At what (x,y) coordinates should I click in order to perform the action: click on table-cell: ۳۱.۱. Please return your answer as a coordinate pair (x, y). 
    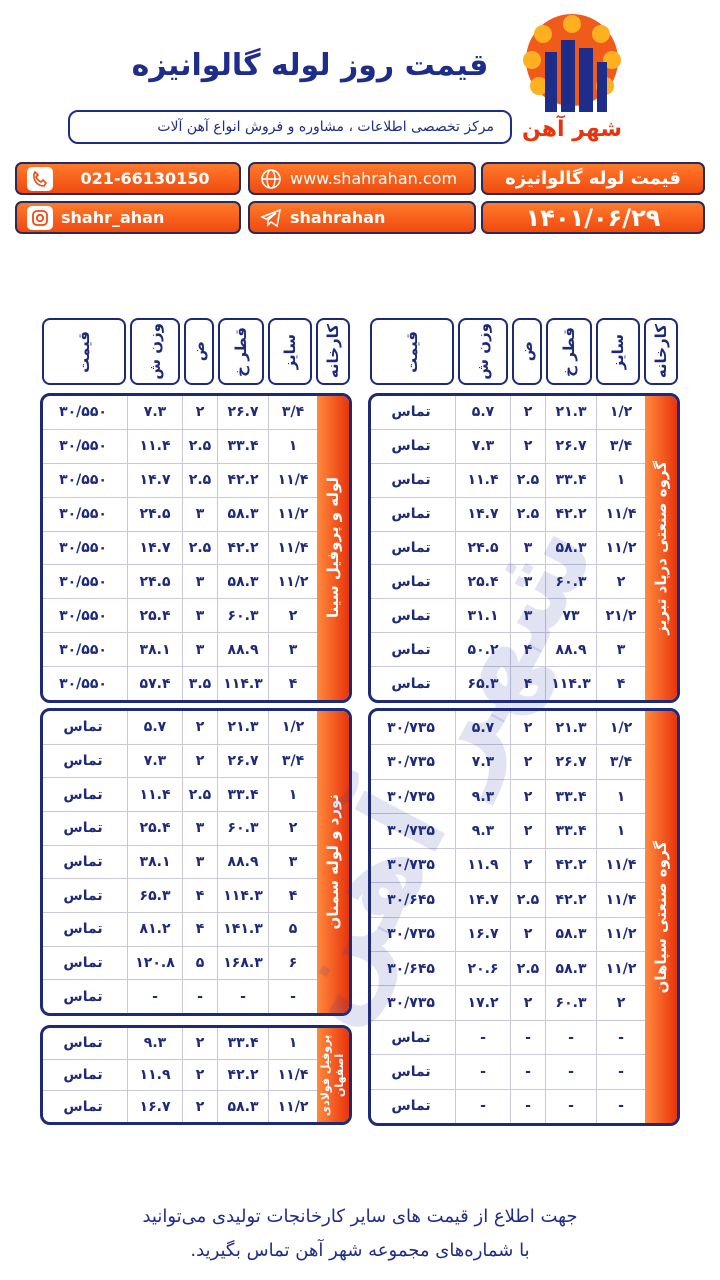
    Looking at the image, I should click on (482, 616).